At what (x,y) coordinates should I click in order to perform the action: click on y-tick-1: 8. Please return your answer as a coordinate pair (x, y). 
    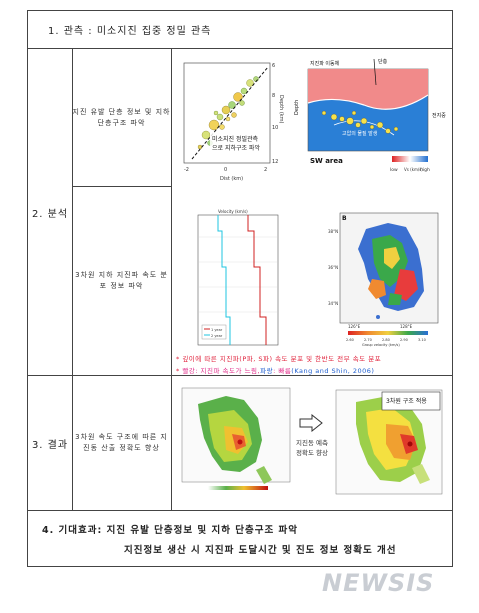
    Looking at the image, I should click on (273, 96).